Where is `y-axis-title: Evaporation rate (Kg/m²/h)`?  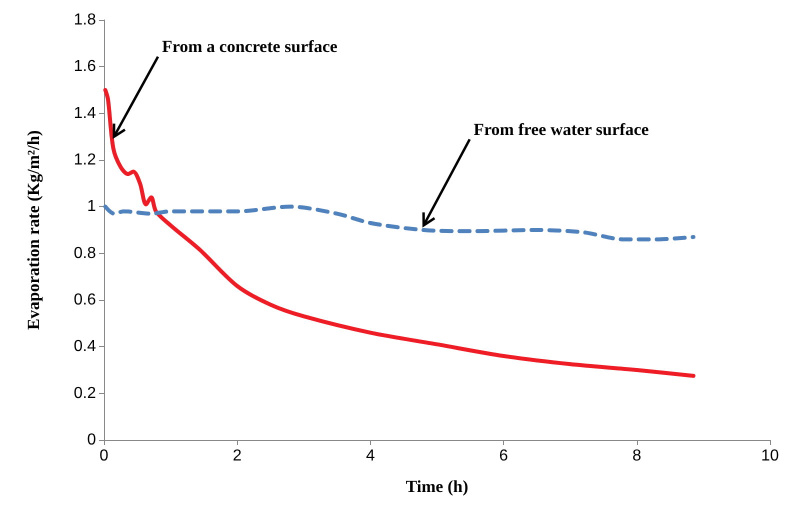
y-axis-title: Evaporation rate (Kg/m²/h) is located at coordinates (33, 230).